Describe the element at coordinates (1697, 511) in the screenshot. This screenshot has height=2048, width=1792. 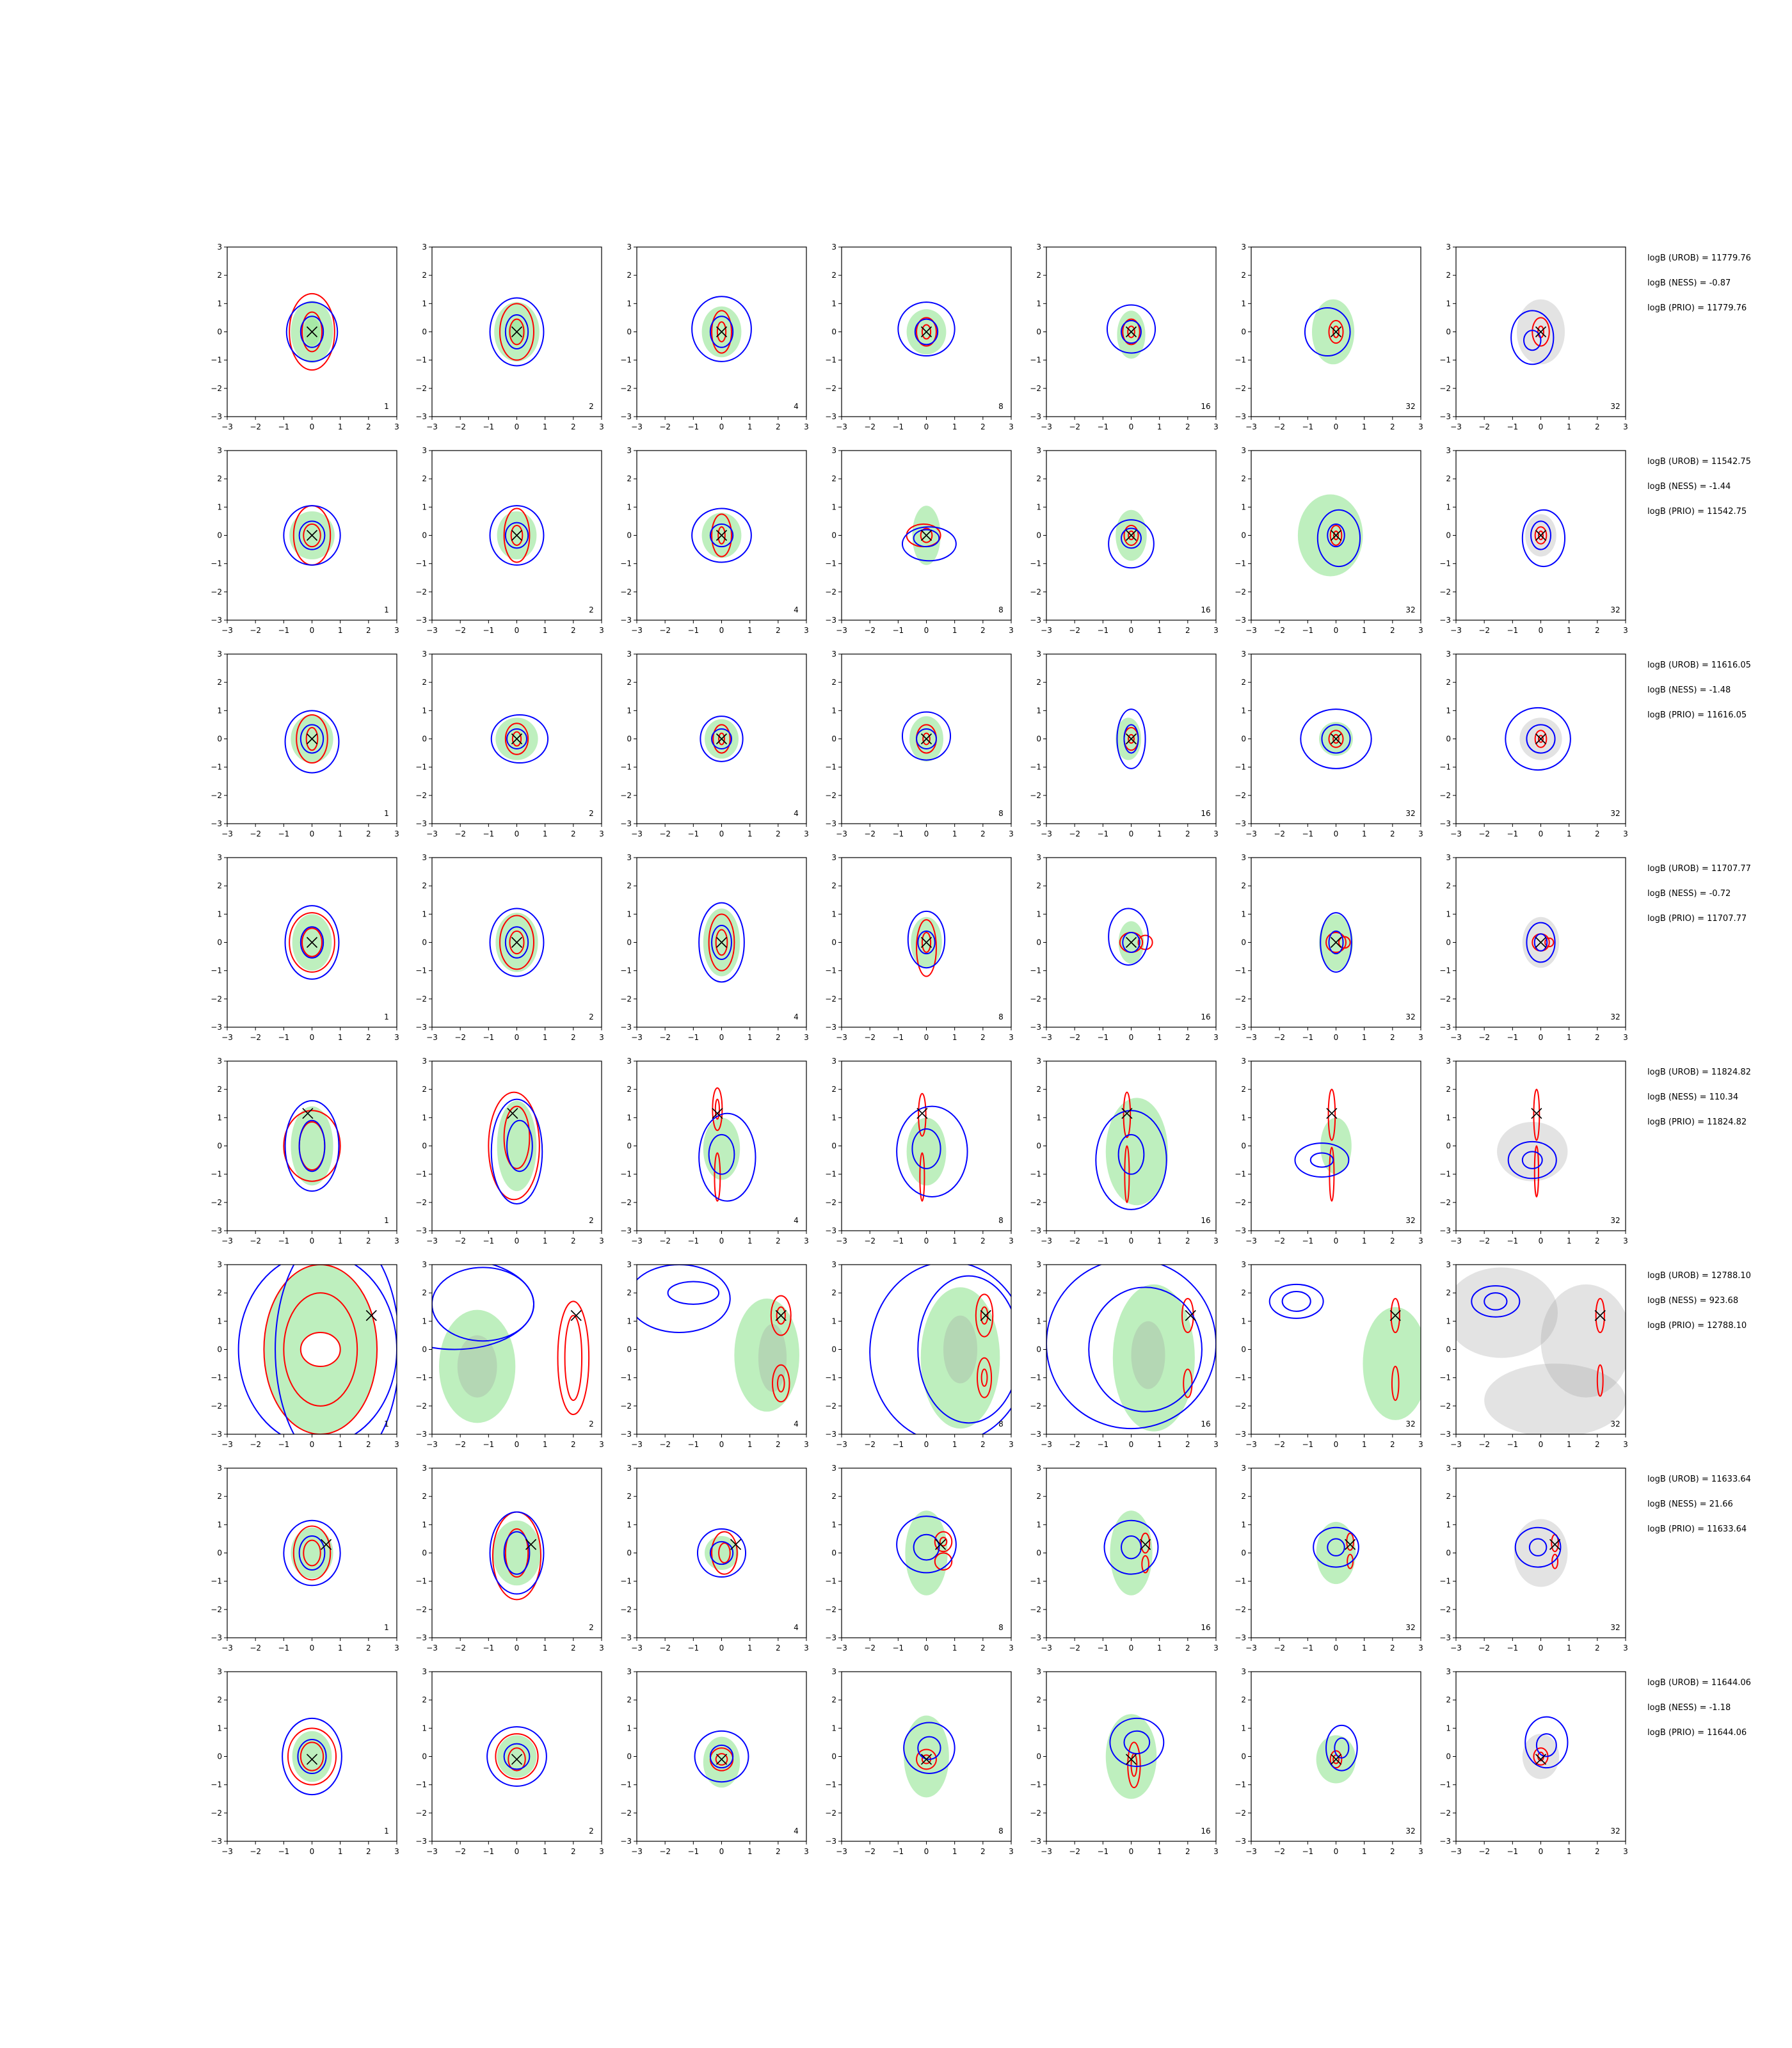
I see `logb-annotation: logB (PRIO) = 11542.75` at that location.